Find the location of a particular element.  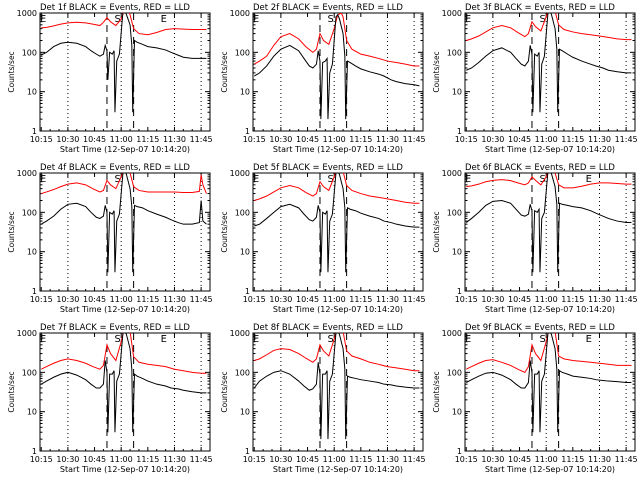

panel-title: Det 3f BLACK = Events, RED = LLD is located at coordinates (540, 8).